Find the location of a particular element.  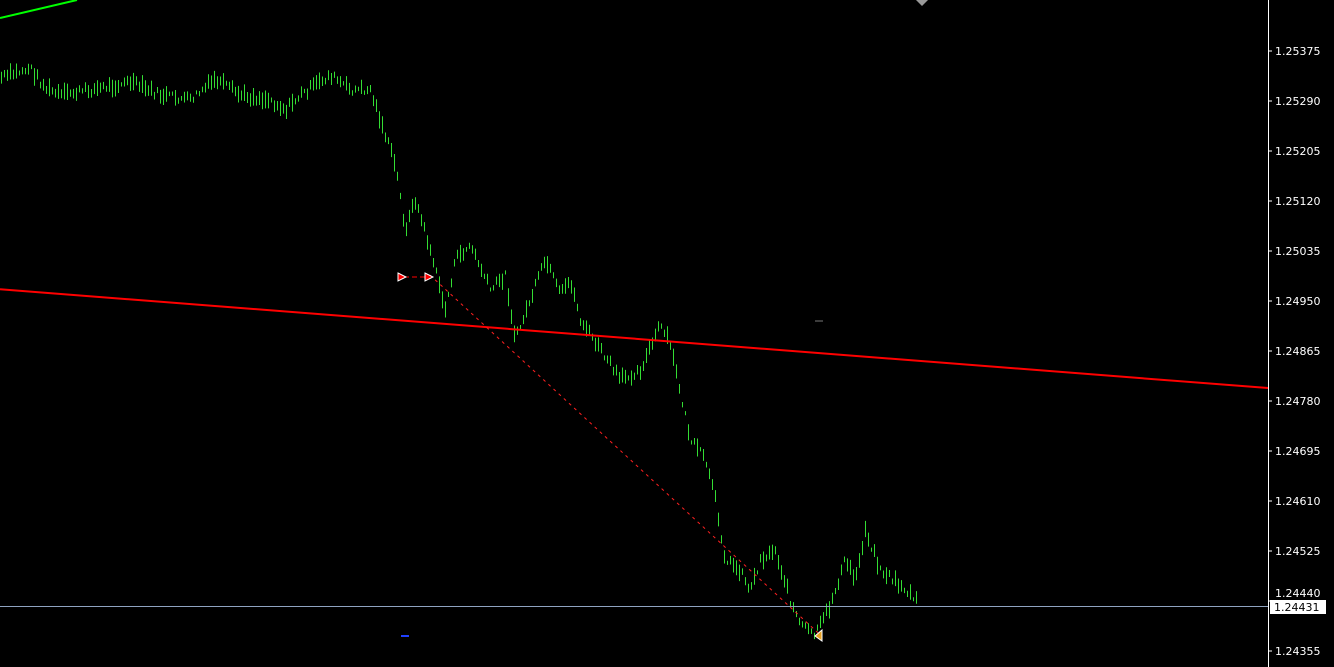

scroll-marker-icon is located at coordinates (922, 3).